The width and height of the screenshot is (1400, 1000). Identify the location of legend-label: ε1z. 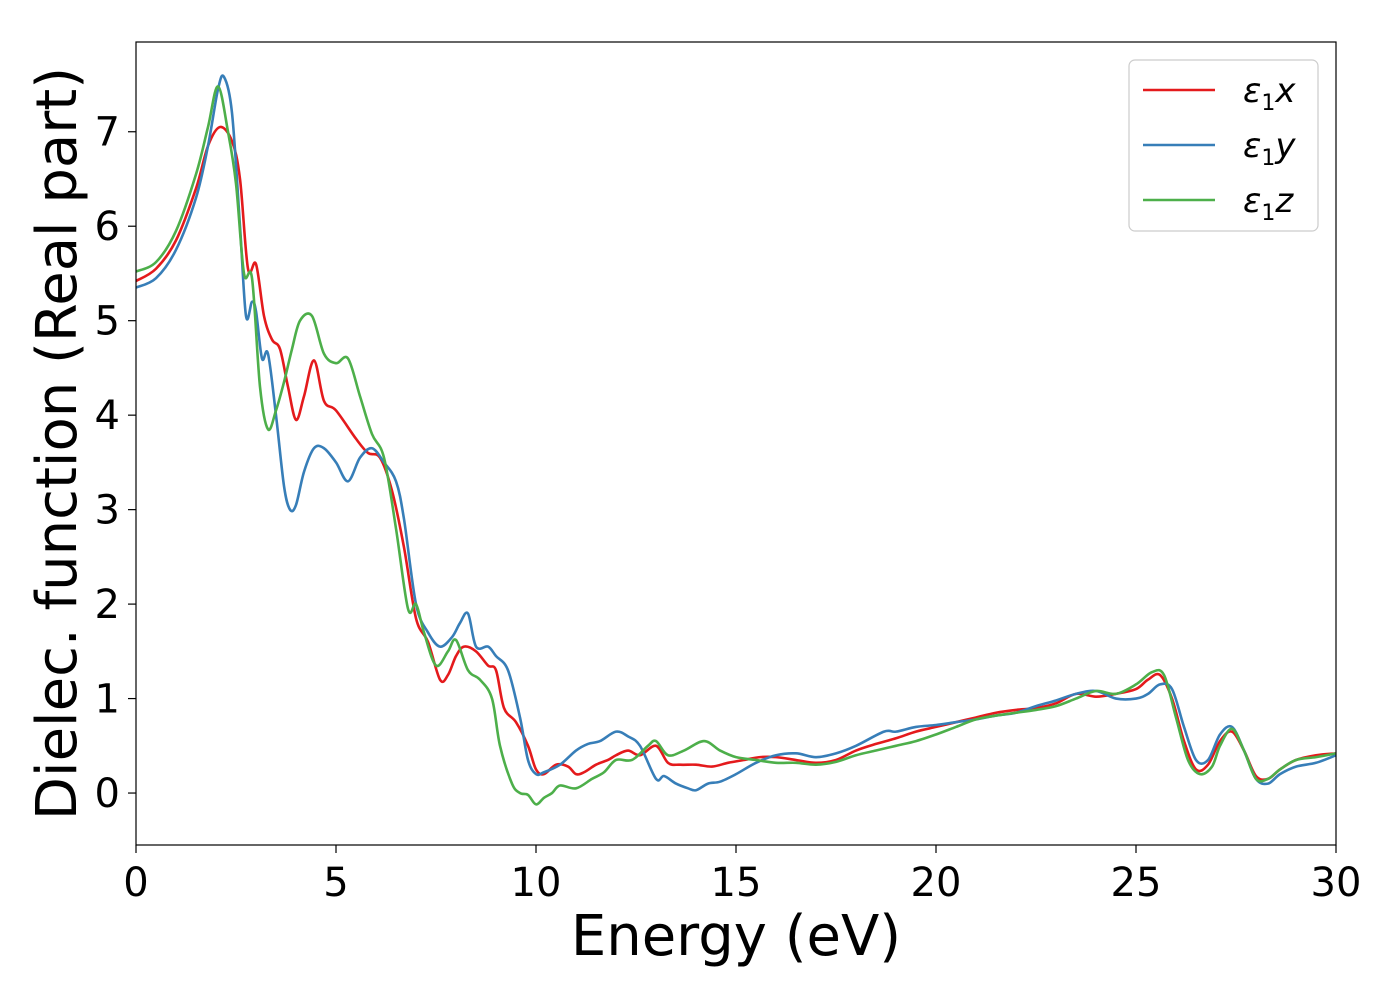
(1268, 203).